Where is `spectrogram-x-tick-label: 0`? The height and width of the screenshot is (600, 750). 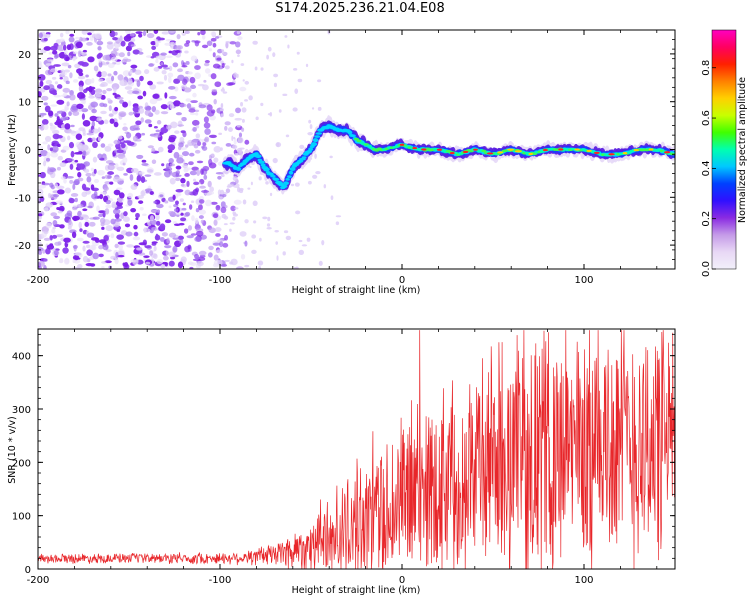 spectrogram-x-tick-label: 0 is located at coordinates (402, 280).